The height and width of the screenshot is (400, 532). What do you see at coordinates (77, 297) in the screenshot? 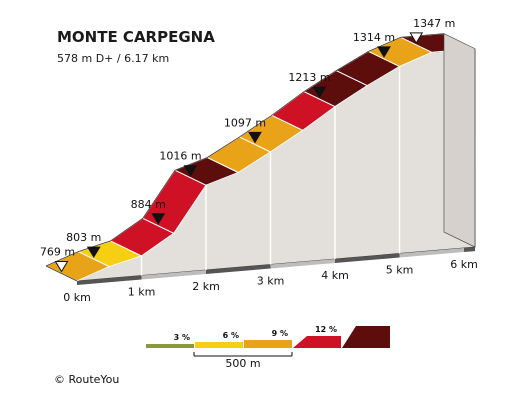
I see `x-tick-label: 0 km` at bounding box center [77, 297].